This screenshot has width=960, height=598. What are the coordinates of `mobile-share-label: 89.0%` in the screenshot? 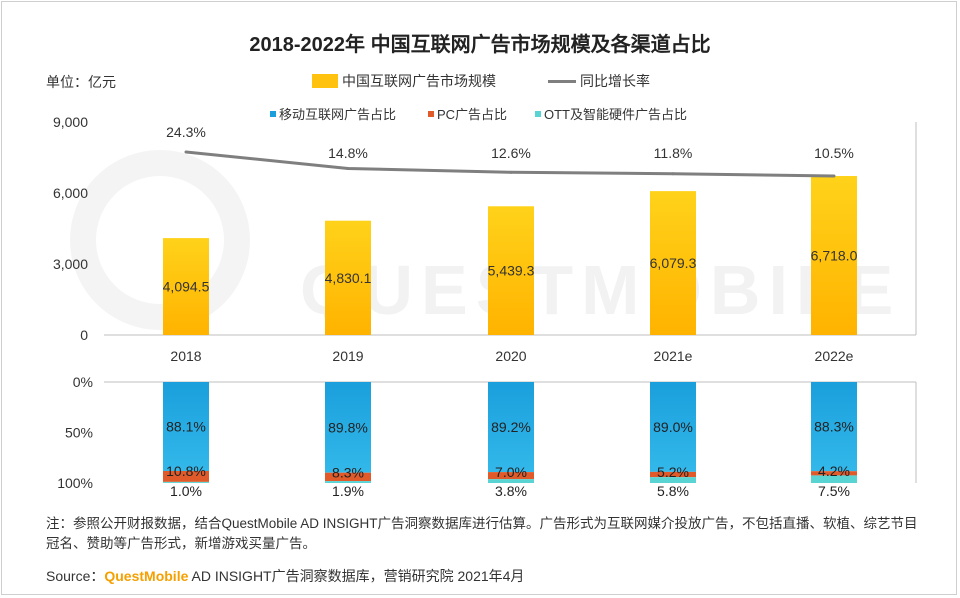 It's located at (673, 427).